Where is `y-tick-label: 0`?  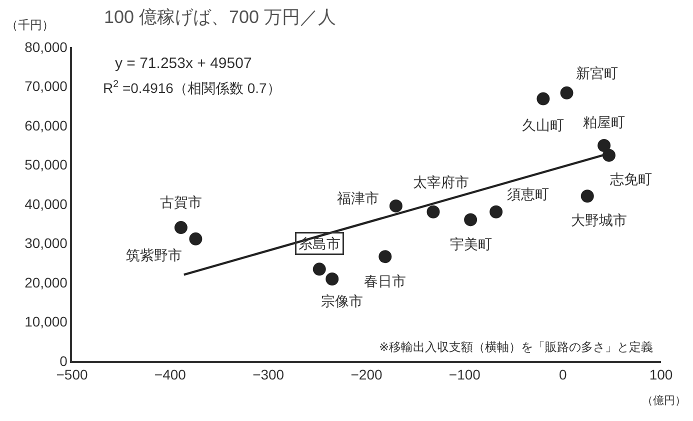
y-tick-label: 0 is located at coordinates (64, 360).